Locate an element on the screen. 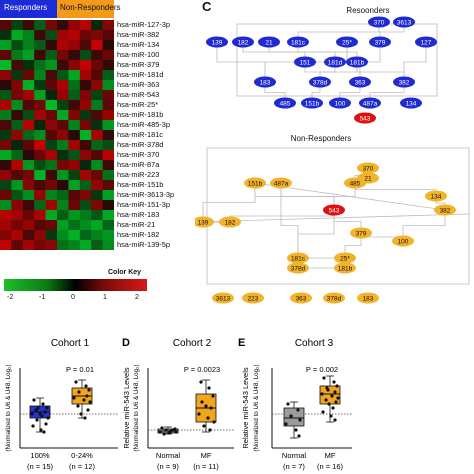 This screenshot has height=474, width=474. n-label: (n = 9) is located at coordinates (168, 466).